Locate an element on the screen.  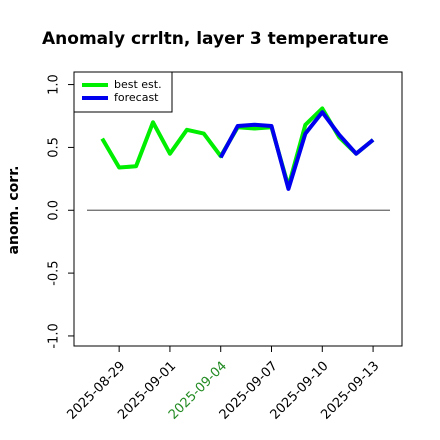
legend-box is located at coordinates (123, 92).